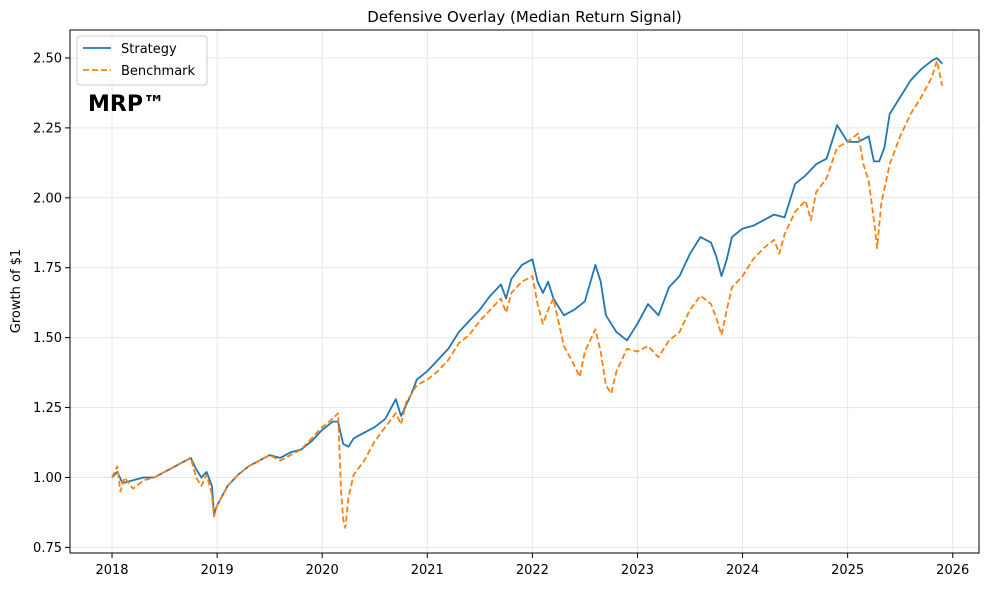  Describe the element at coordinates (47, 548) in the screenshot. I see `y-tick-label: 0.75` at that location.